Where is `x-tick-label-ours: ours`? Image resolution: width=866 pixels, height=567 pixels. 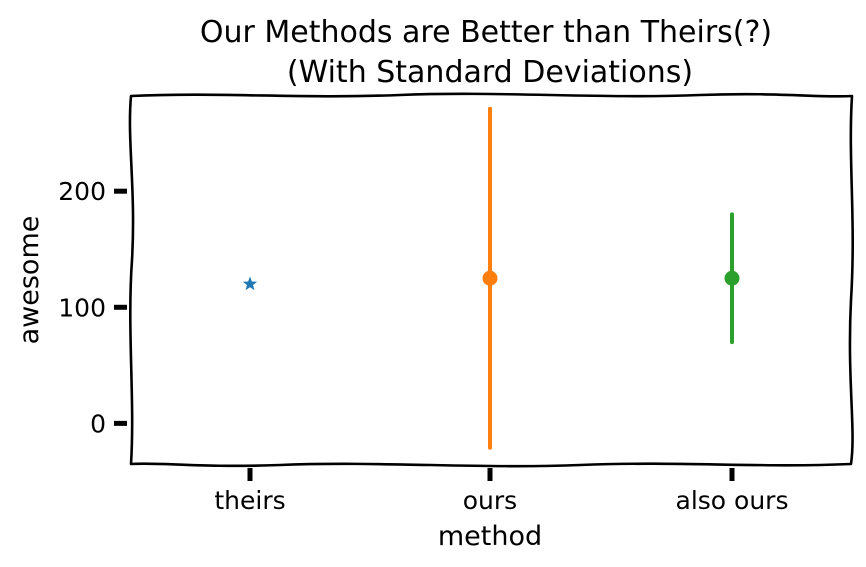
x-tick-label-ours: ours is located at coordinates (490, 500).